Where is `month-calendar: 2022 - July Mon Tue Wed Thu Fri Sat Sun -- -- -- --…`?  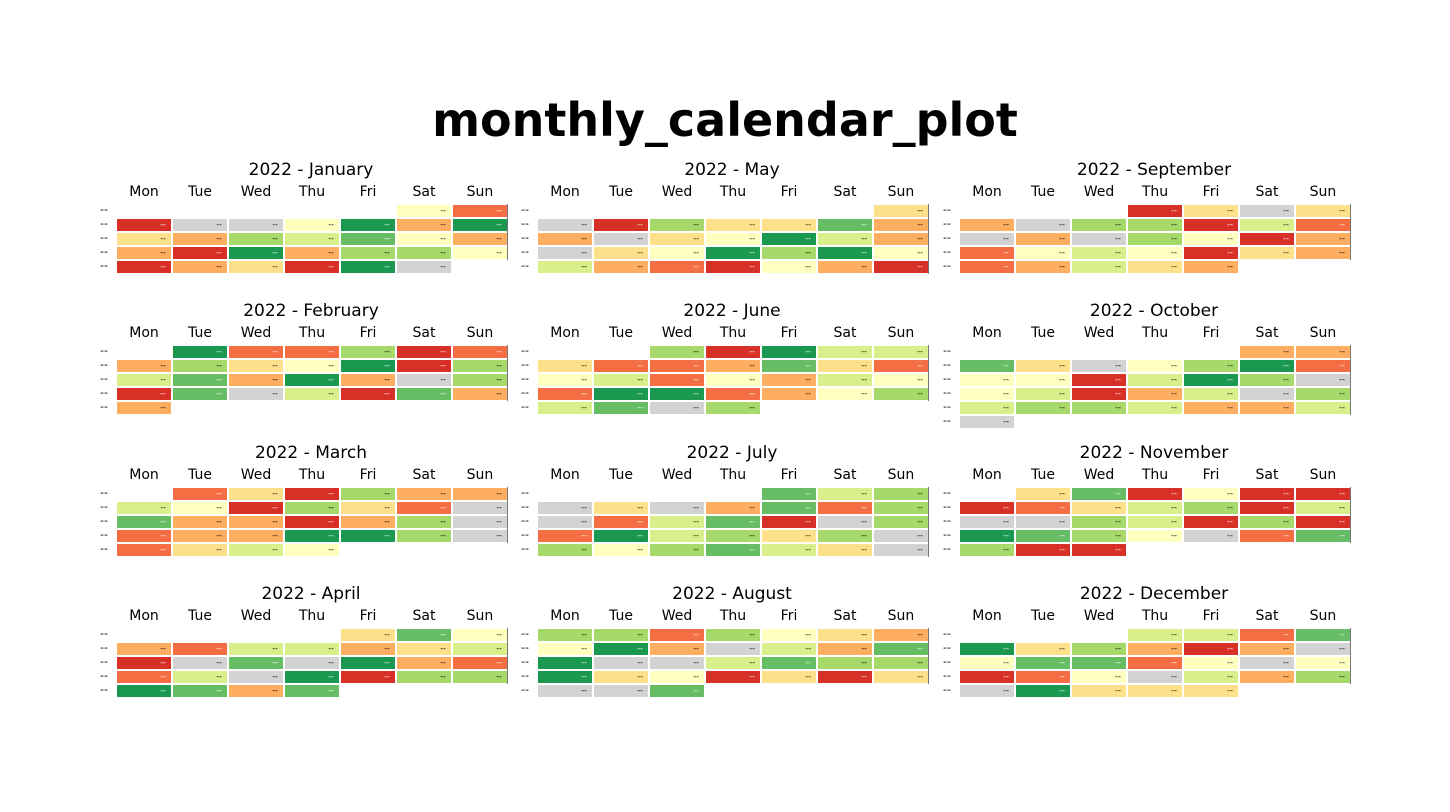 month-calendar: 2022 - July Mon Tue Wed Thu Fri Sat Sun -- -- -- --… is located at coordinates (725, 510).